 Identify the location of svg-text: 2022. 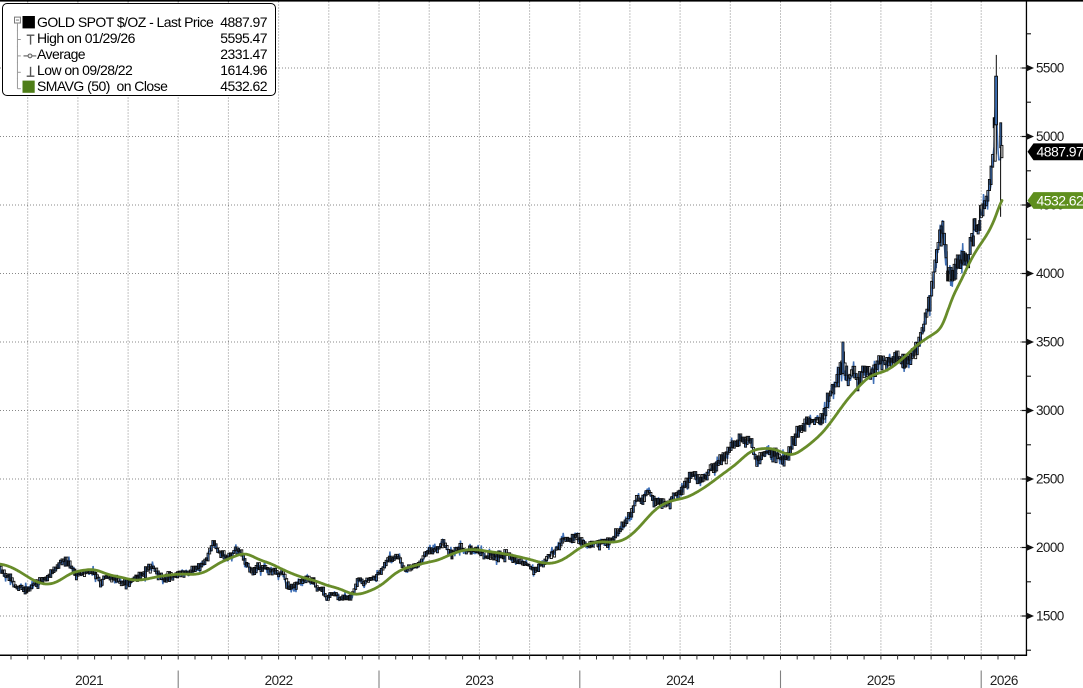
(279, 680).